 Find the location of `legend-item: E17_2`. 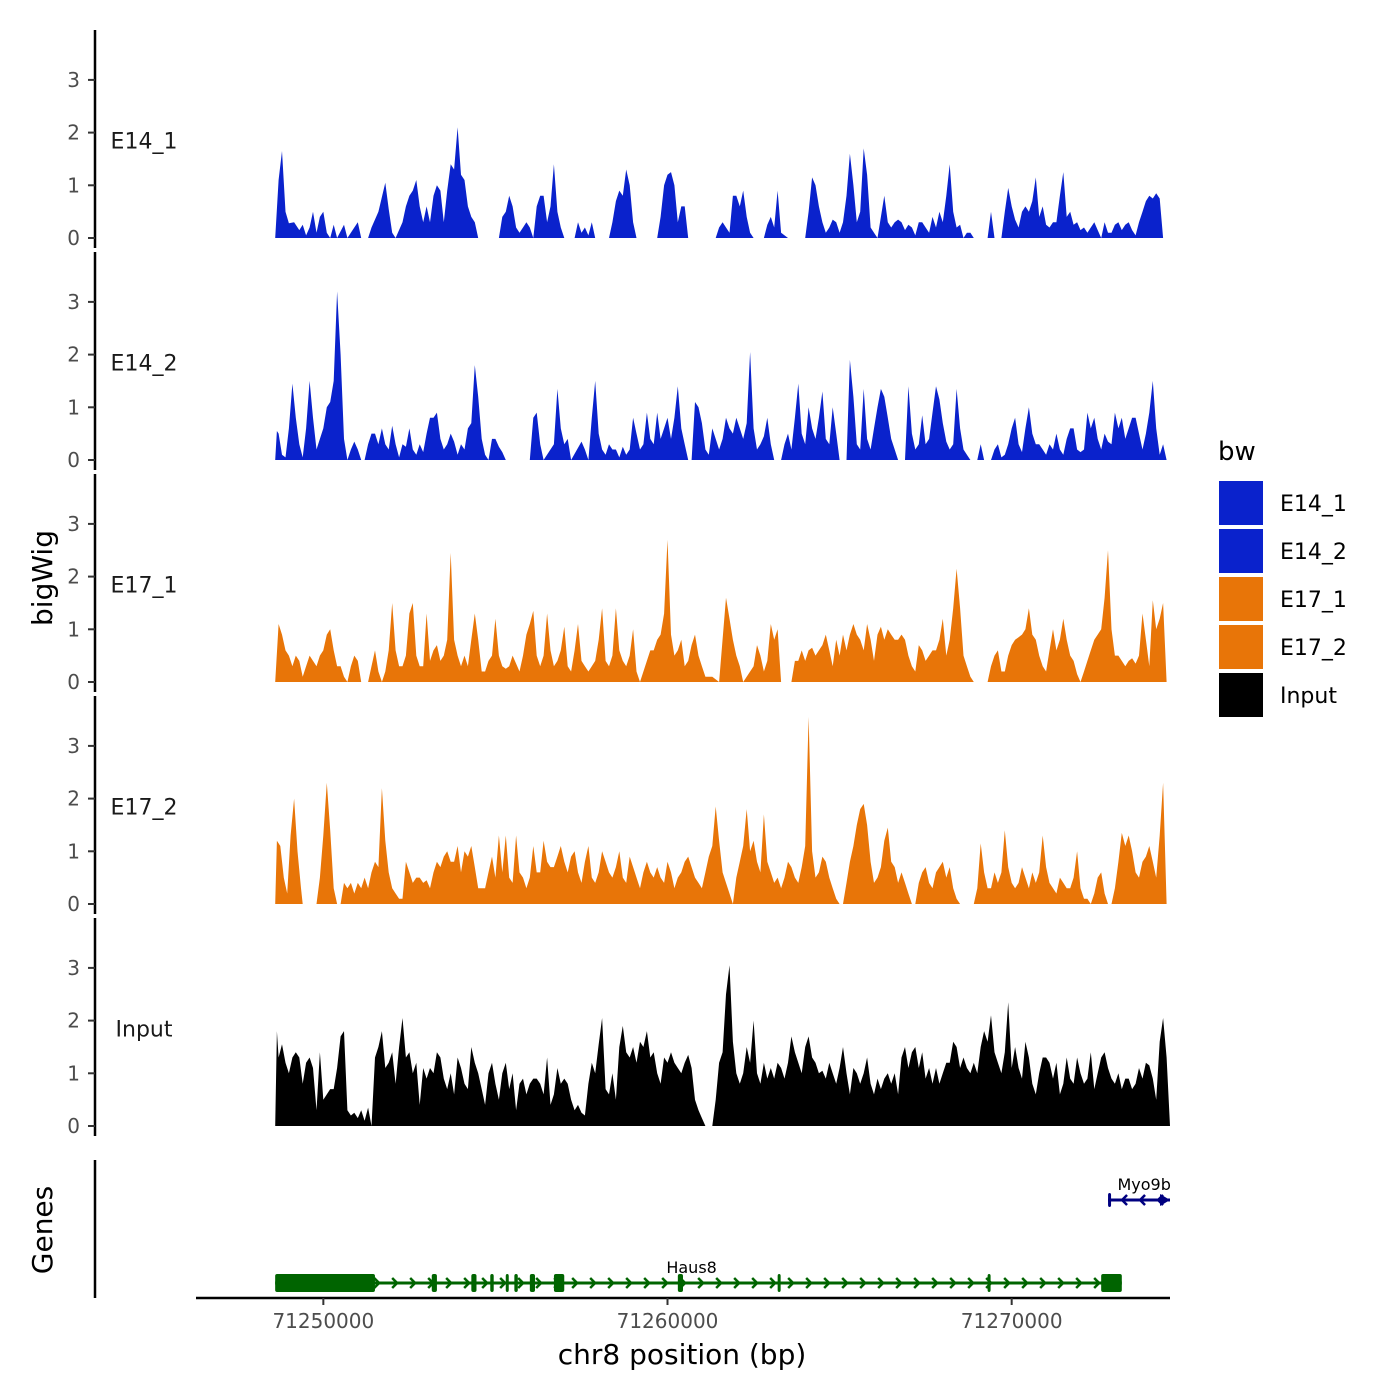

legend-item: E17_2 is located at coordinates (1282, 647).